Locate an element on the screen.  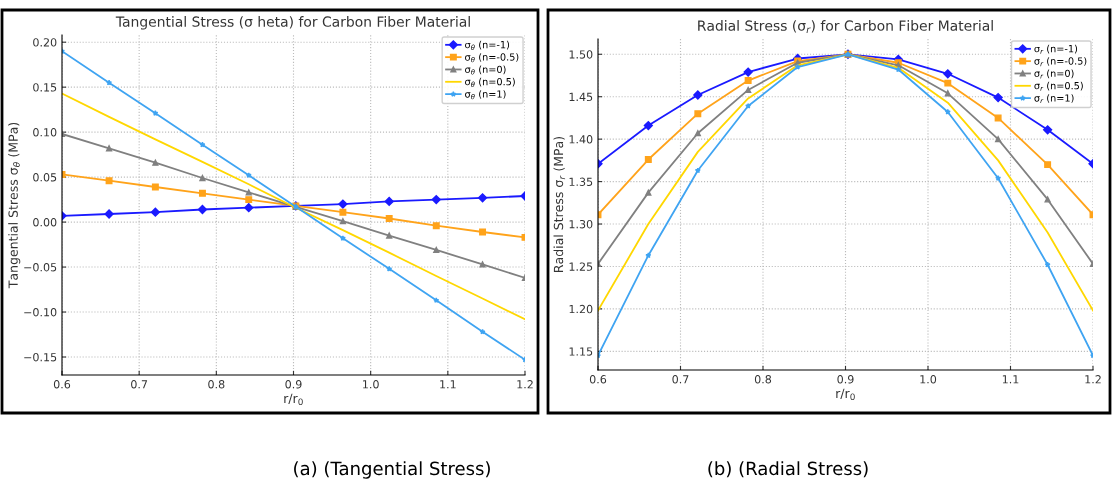
legend-label: σ$_{r}$ (n=0.5) is located at coordinates (1058, 86).